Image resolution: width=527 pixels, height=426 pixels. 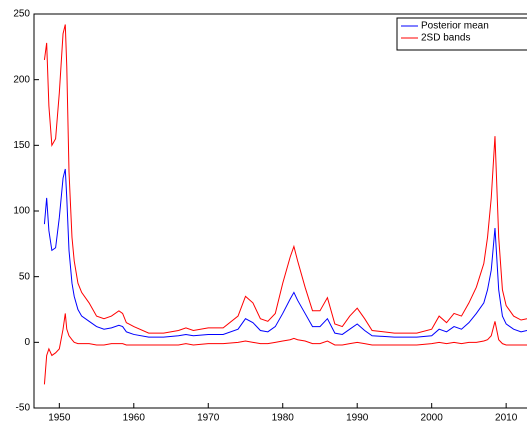 I want to click on legend-label: 2SD bands, so click(x=445, y=38).